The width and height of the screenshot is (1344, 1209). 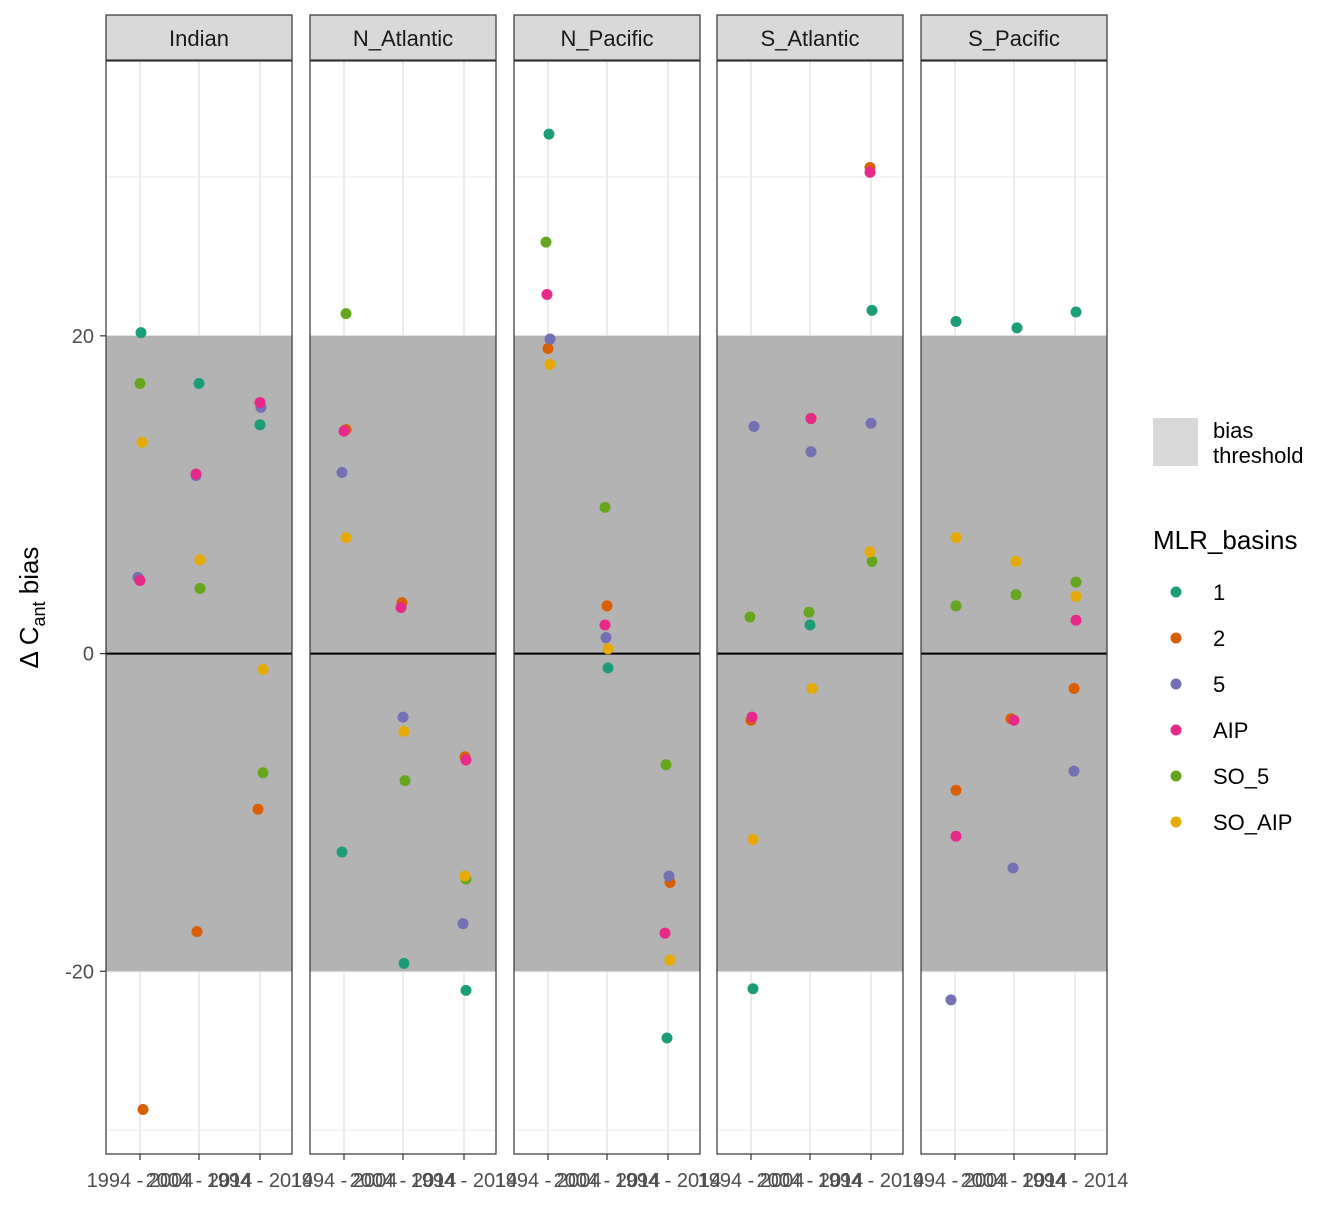 What do you see at coordinates (1230, 730) in the screenshot?
I see `legend-label: AIP` at bounding box center [1230, 730].